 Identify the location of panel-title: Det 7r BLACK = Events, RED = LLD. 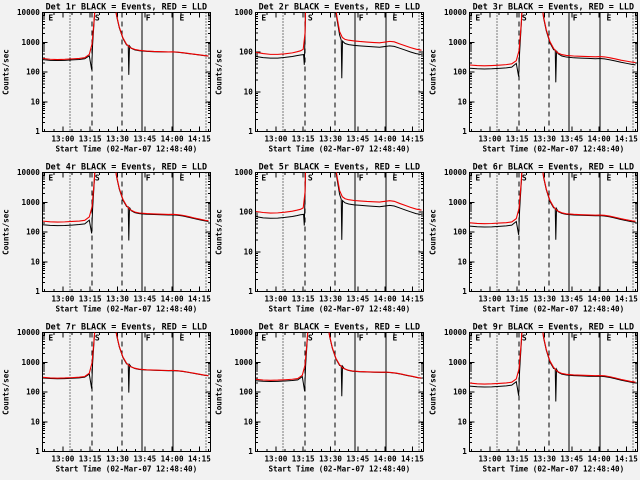
(126, 327).